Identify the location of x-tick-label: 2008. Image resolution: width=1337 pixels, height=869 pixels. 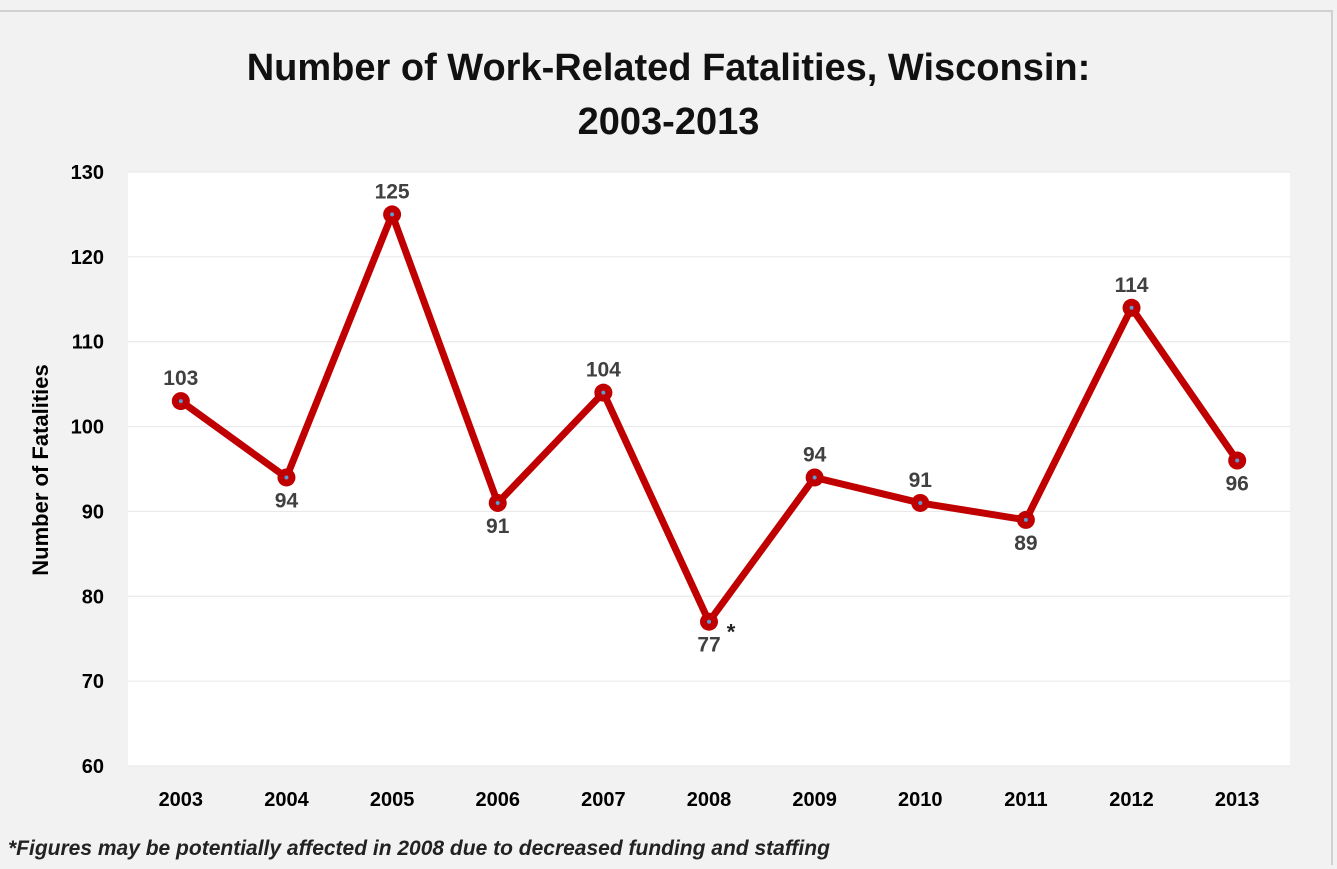
(709, 800).